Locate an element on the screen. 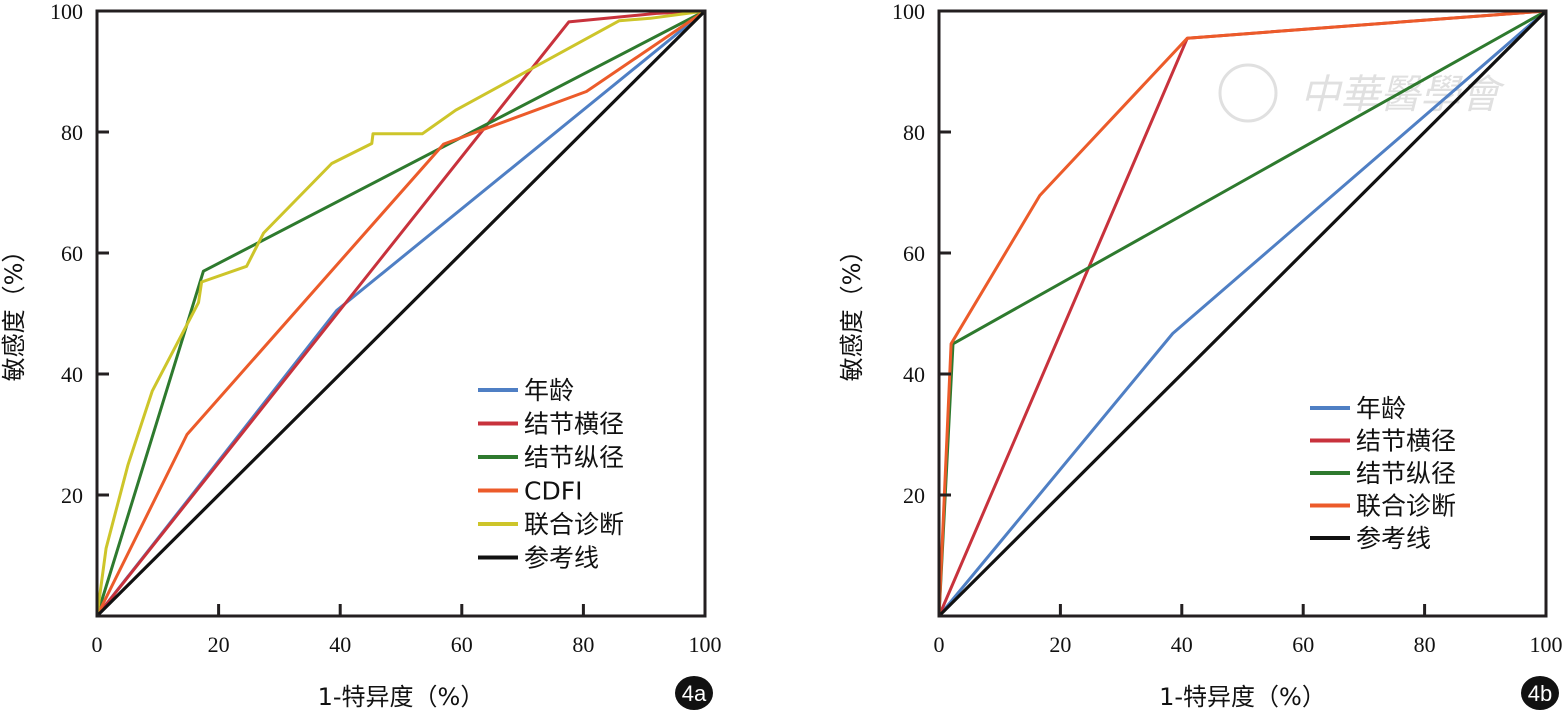 Image resolution: width=1563 pixels, height=720 pixels. legend-label-4: 参考线 is located at coordinates (1393, 538).